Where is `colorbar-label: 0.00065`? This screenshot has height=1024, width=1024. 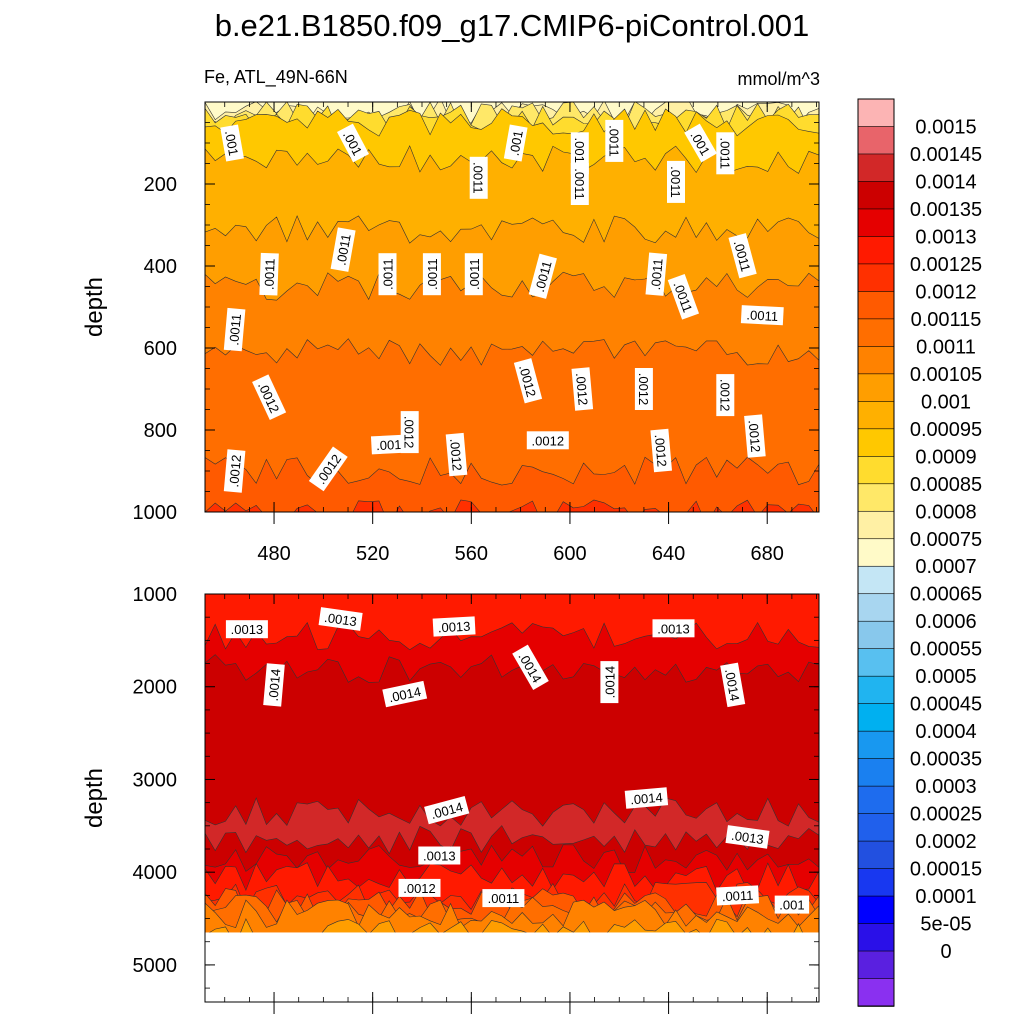
colorbar-label: 0.00065 is located at coordinates (946, 595).